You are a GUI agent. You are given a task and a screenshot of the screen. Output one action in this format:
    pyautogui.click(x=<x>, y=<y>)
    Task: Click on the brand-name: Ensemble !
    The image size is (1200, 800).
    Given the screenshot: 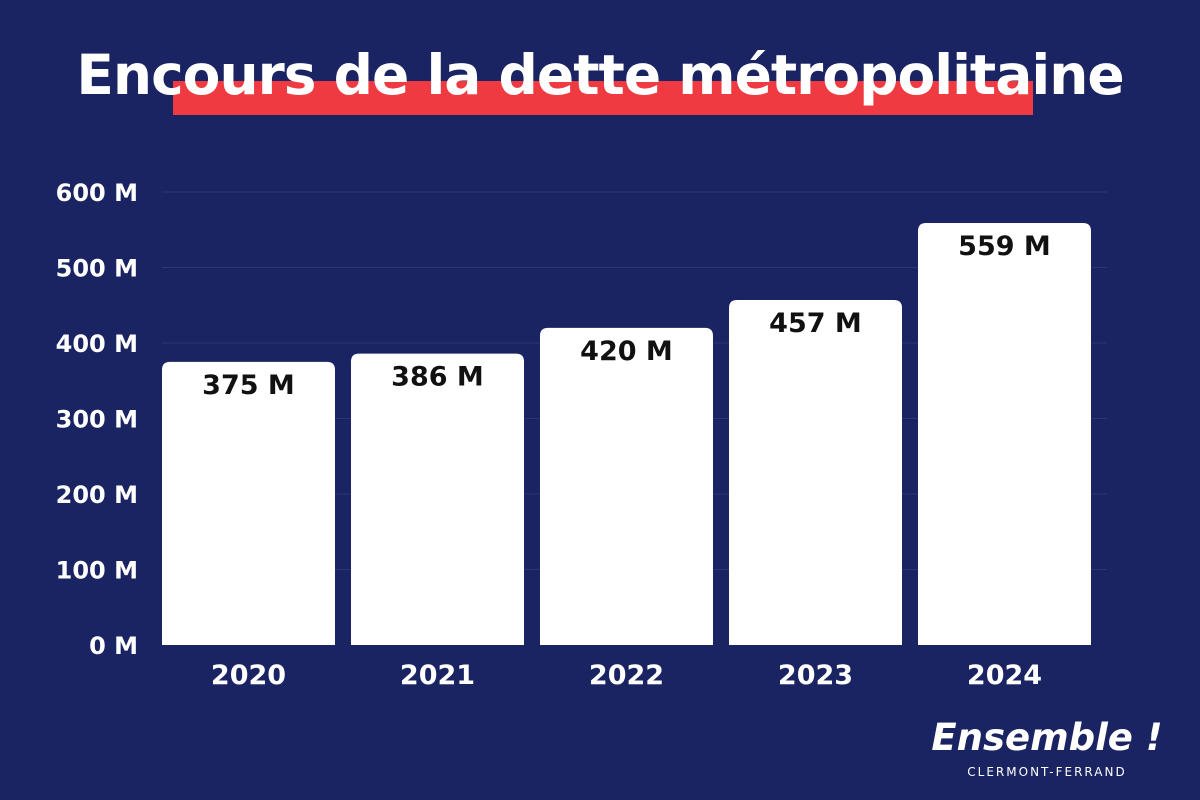 What is the action you would take?
    pyautogui.click(x=1047, y=737)
    